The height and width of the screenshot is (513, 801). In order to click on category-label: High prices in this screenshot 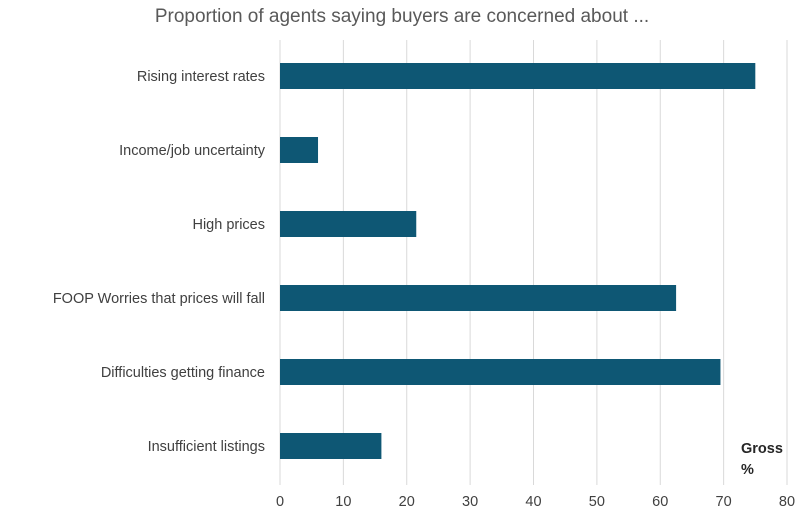, I will do `click(228, 225)`.